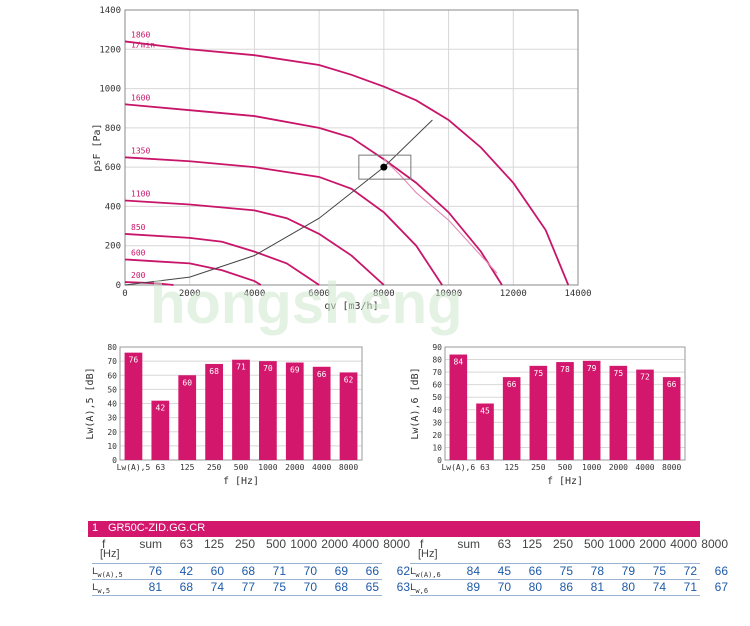 This screenshot has width=750, height=626. Describe the element at coordinates (255, 294) in the screenshot. I see `x-tick-label: 4000` at that location.